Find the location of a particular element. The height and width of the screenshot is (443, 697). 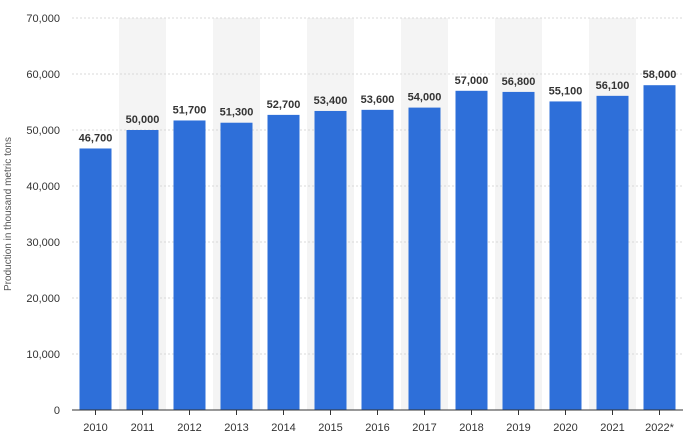

y-tick-label: 10,000 is located at coordinates (43, 355).